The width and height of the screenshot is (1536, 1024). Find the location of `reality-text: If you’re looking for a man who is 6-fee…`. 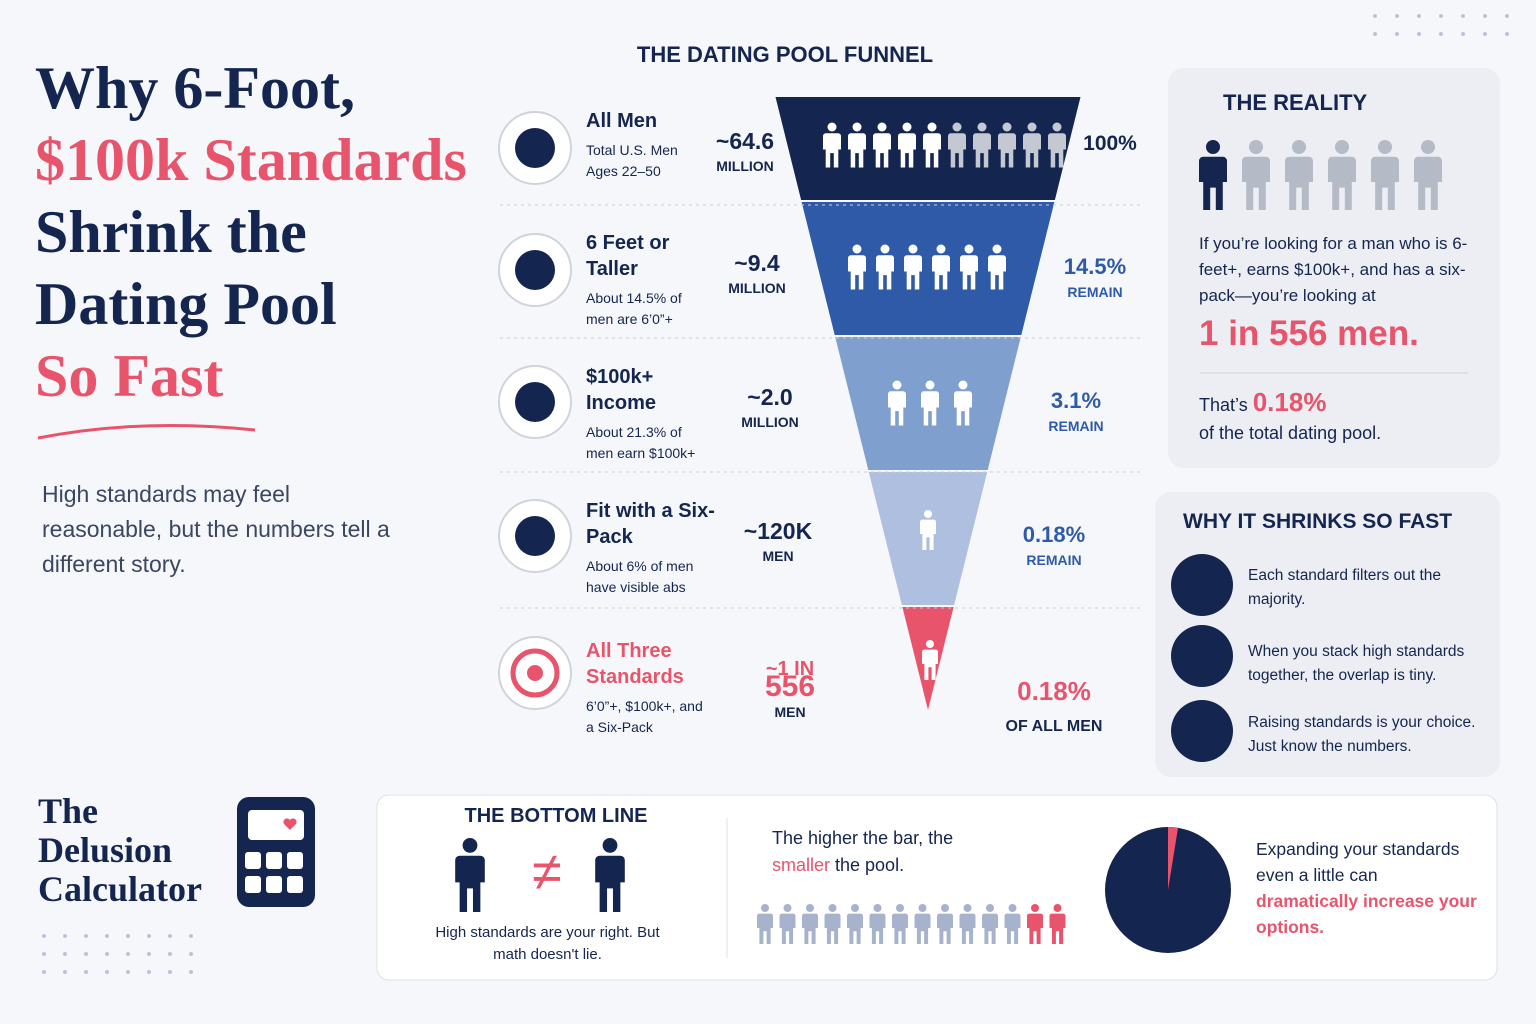

reality-text: If you’re looking for a man who is 6-fee… is located at coordinates (1333, 269).